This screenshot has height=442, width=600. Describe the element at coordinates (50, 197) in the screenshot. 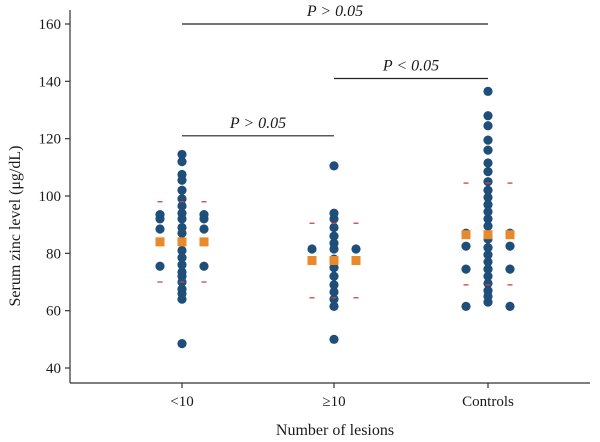

I see `y-tick-label: 100` at that location.